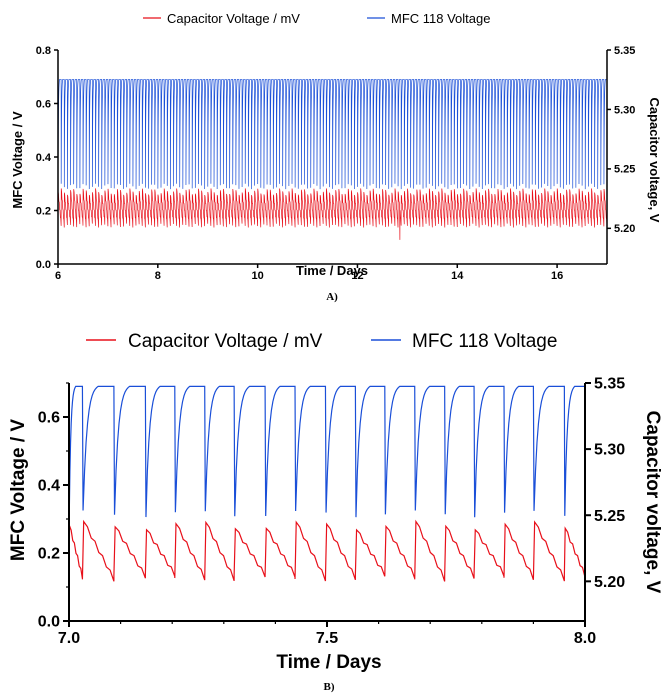 Image resolution: width=671 pixels, height=697 pixels. What do you see at coordinates (652, 502) in the screenshot?
I see `y2-axis-label-b: Capacitor voltage, V` at bounding box center [652, 502].